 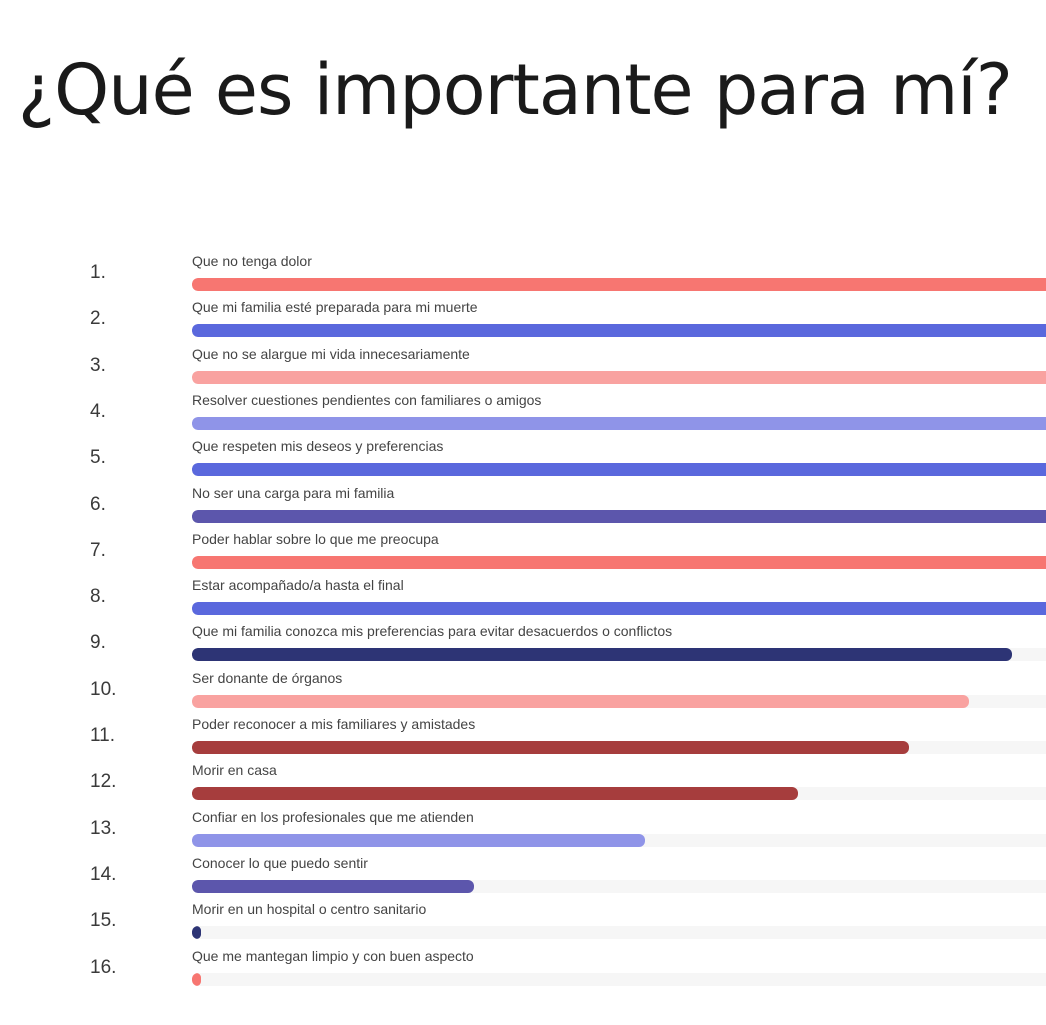 What do you see at coordinates (293, 492) in the screenshot?
I see `bar-label: No ser una carga para mi familia` at bounding box center [293, 492].